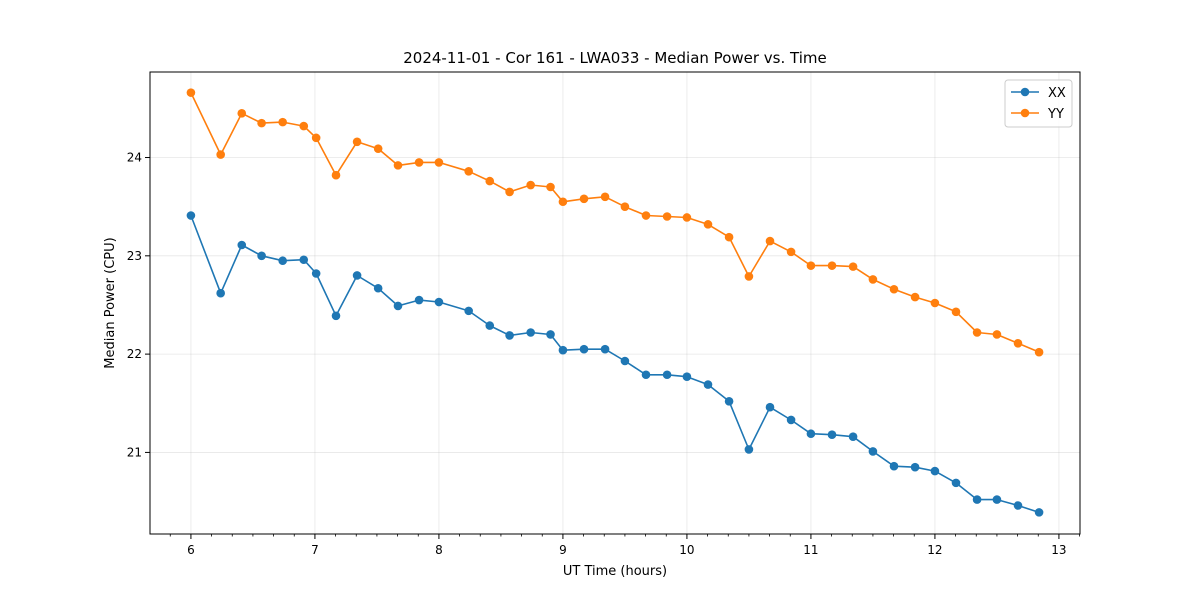 The image size is (1200, 600). Describe the element at coordinates (1037, 114) in the screenshot. I see `legend-item-yy: YY` at that location.